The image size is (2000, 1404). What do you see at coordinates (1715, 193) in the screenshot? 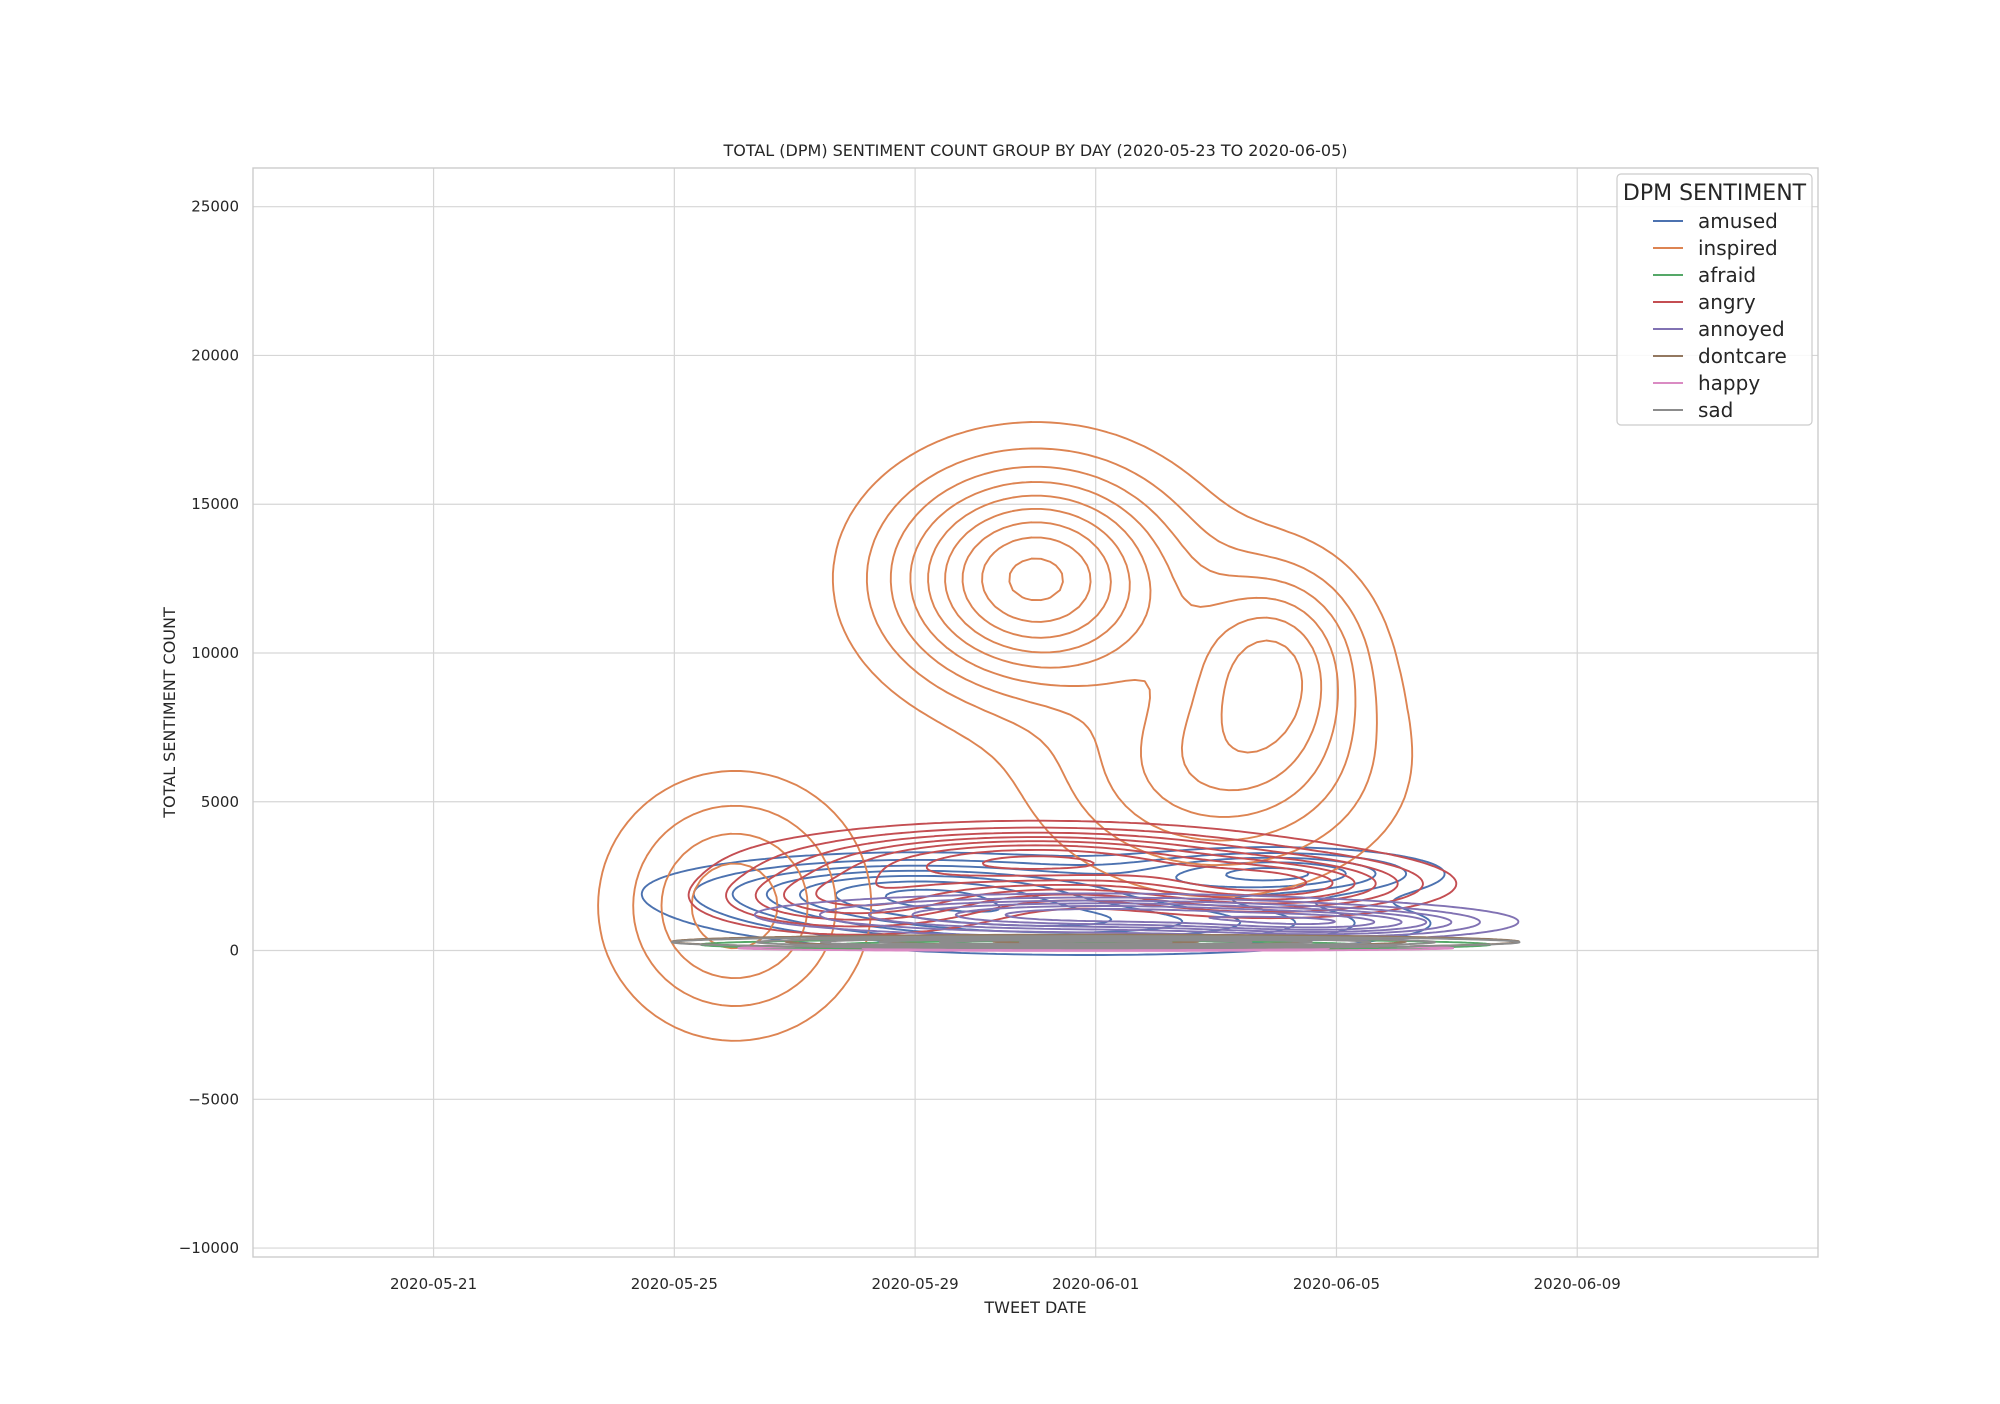
I see `legend-title: DPM SENTIMENT` at bounding box center [1715, 193].